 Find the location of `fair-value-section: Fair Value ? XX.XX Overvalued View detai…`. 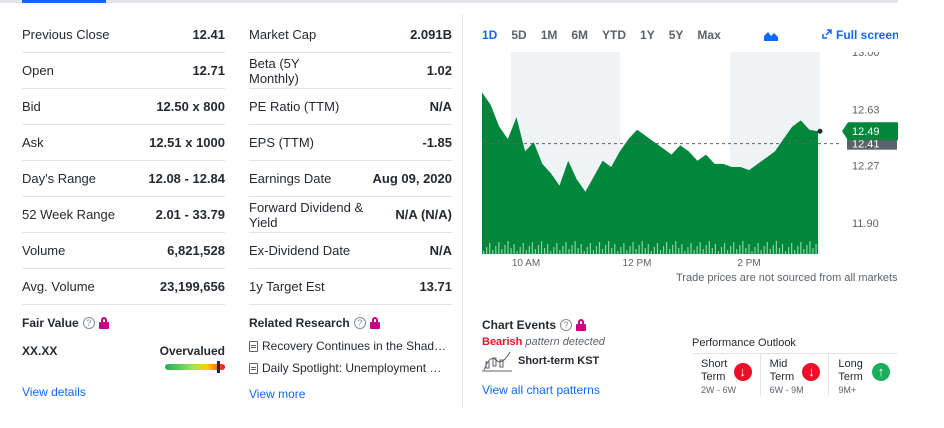

fair-value-section: Fair Value ? XX.XX Overvalued View detai… is located at coordinates (123, 361).